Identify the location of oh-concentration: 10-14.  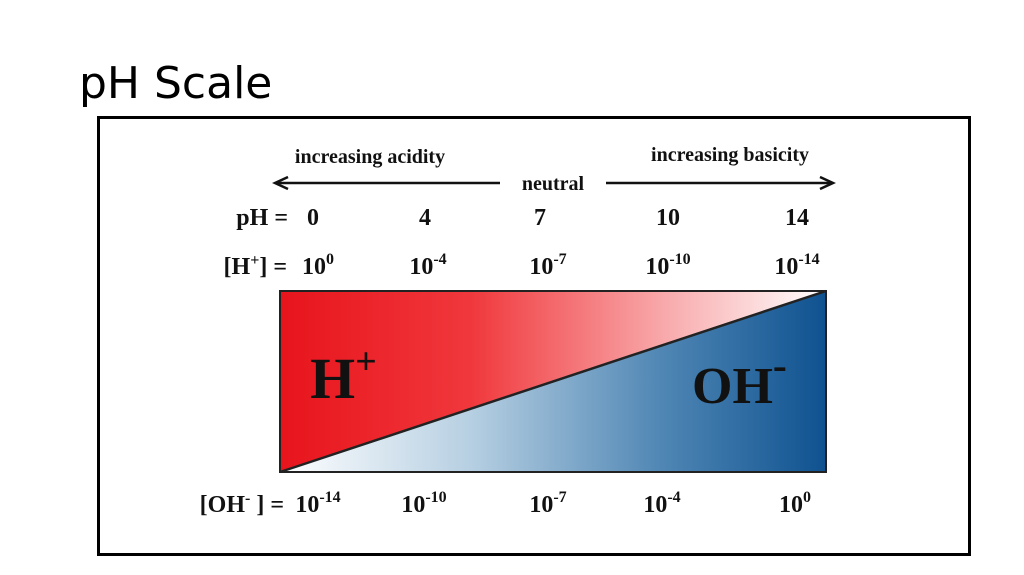
(317, 503).